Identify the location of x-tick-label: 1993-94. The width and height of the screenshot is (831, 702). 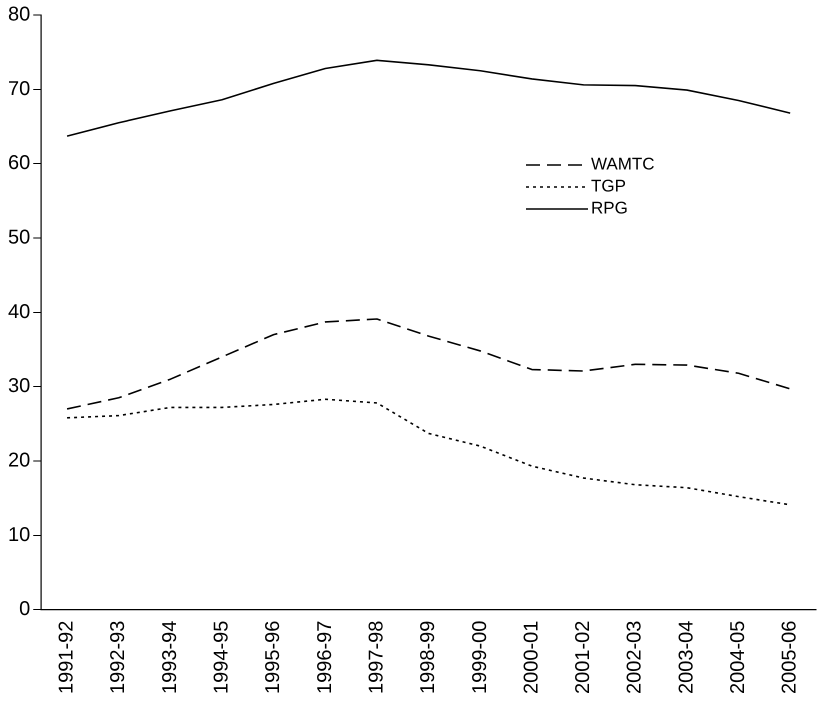
(169, 657).